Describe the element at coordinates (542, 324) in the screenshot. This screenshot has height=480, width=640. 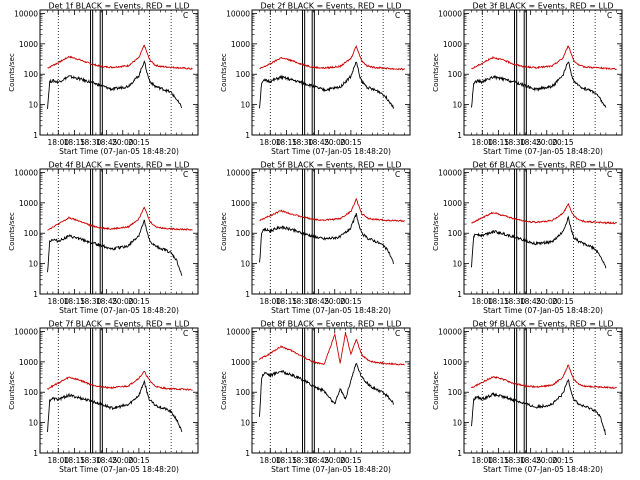
I see `panel-title: Det 9f BLACK = Events, RED = LLD` at that location.